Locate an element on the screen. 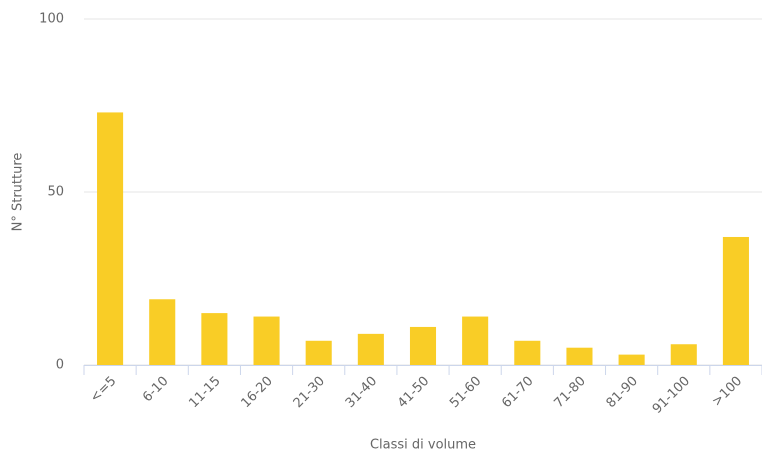 This screenshot has height=456, width=762. x-tick-label: 16-20 is located at coordinates (257, 392).